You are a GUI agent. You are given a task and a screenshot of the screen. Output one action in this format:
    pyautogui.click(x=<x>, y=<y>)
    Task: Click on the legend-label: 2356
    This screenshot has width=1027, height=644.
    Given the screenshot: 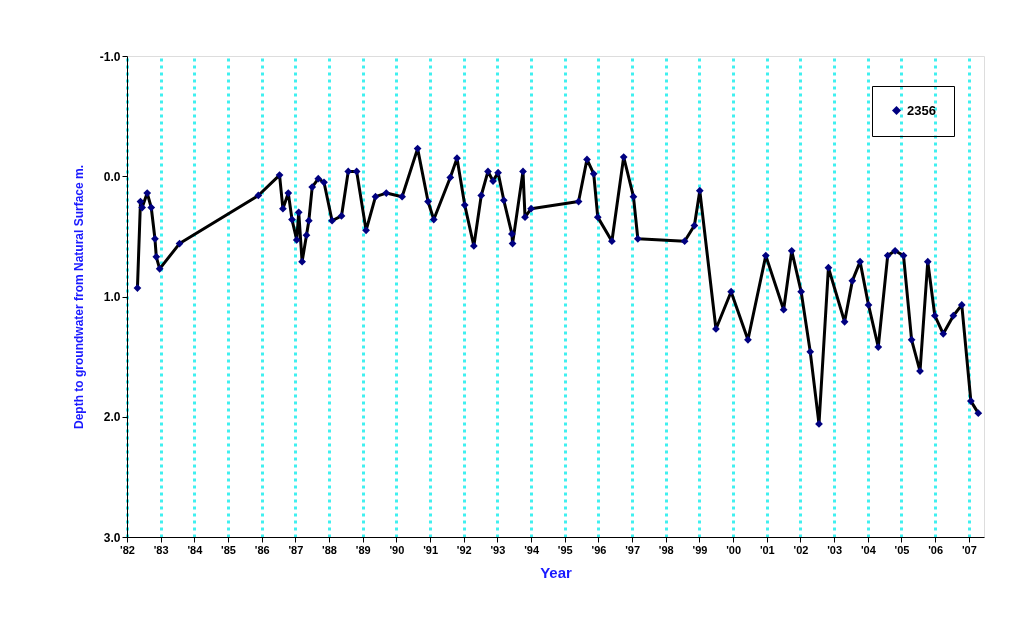 What is the action you would take?
    pyautogui.click(x=921, y=110)
    